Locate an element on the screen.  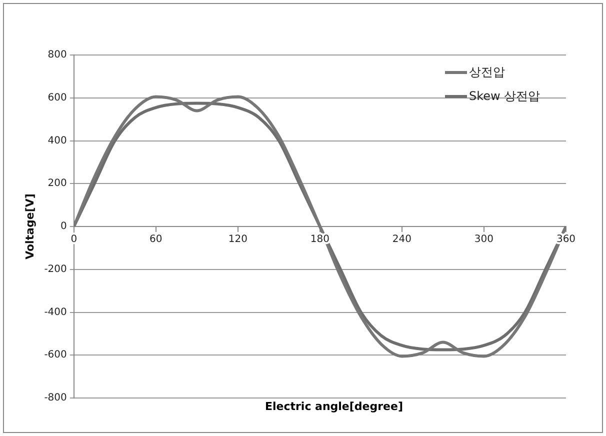
y-tick-label: 400 is located at coordinates (57, 140).